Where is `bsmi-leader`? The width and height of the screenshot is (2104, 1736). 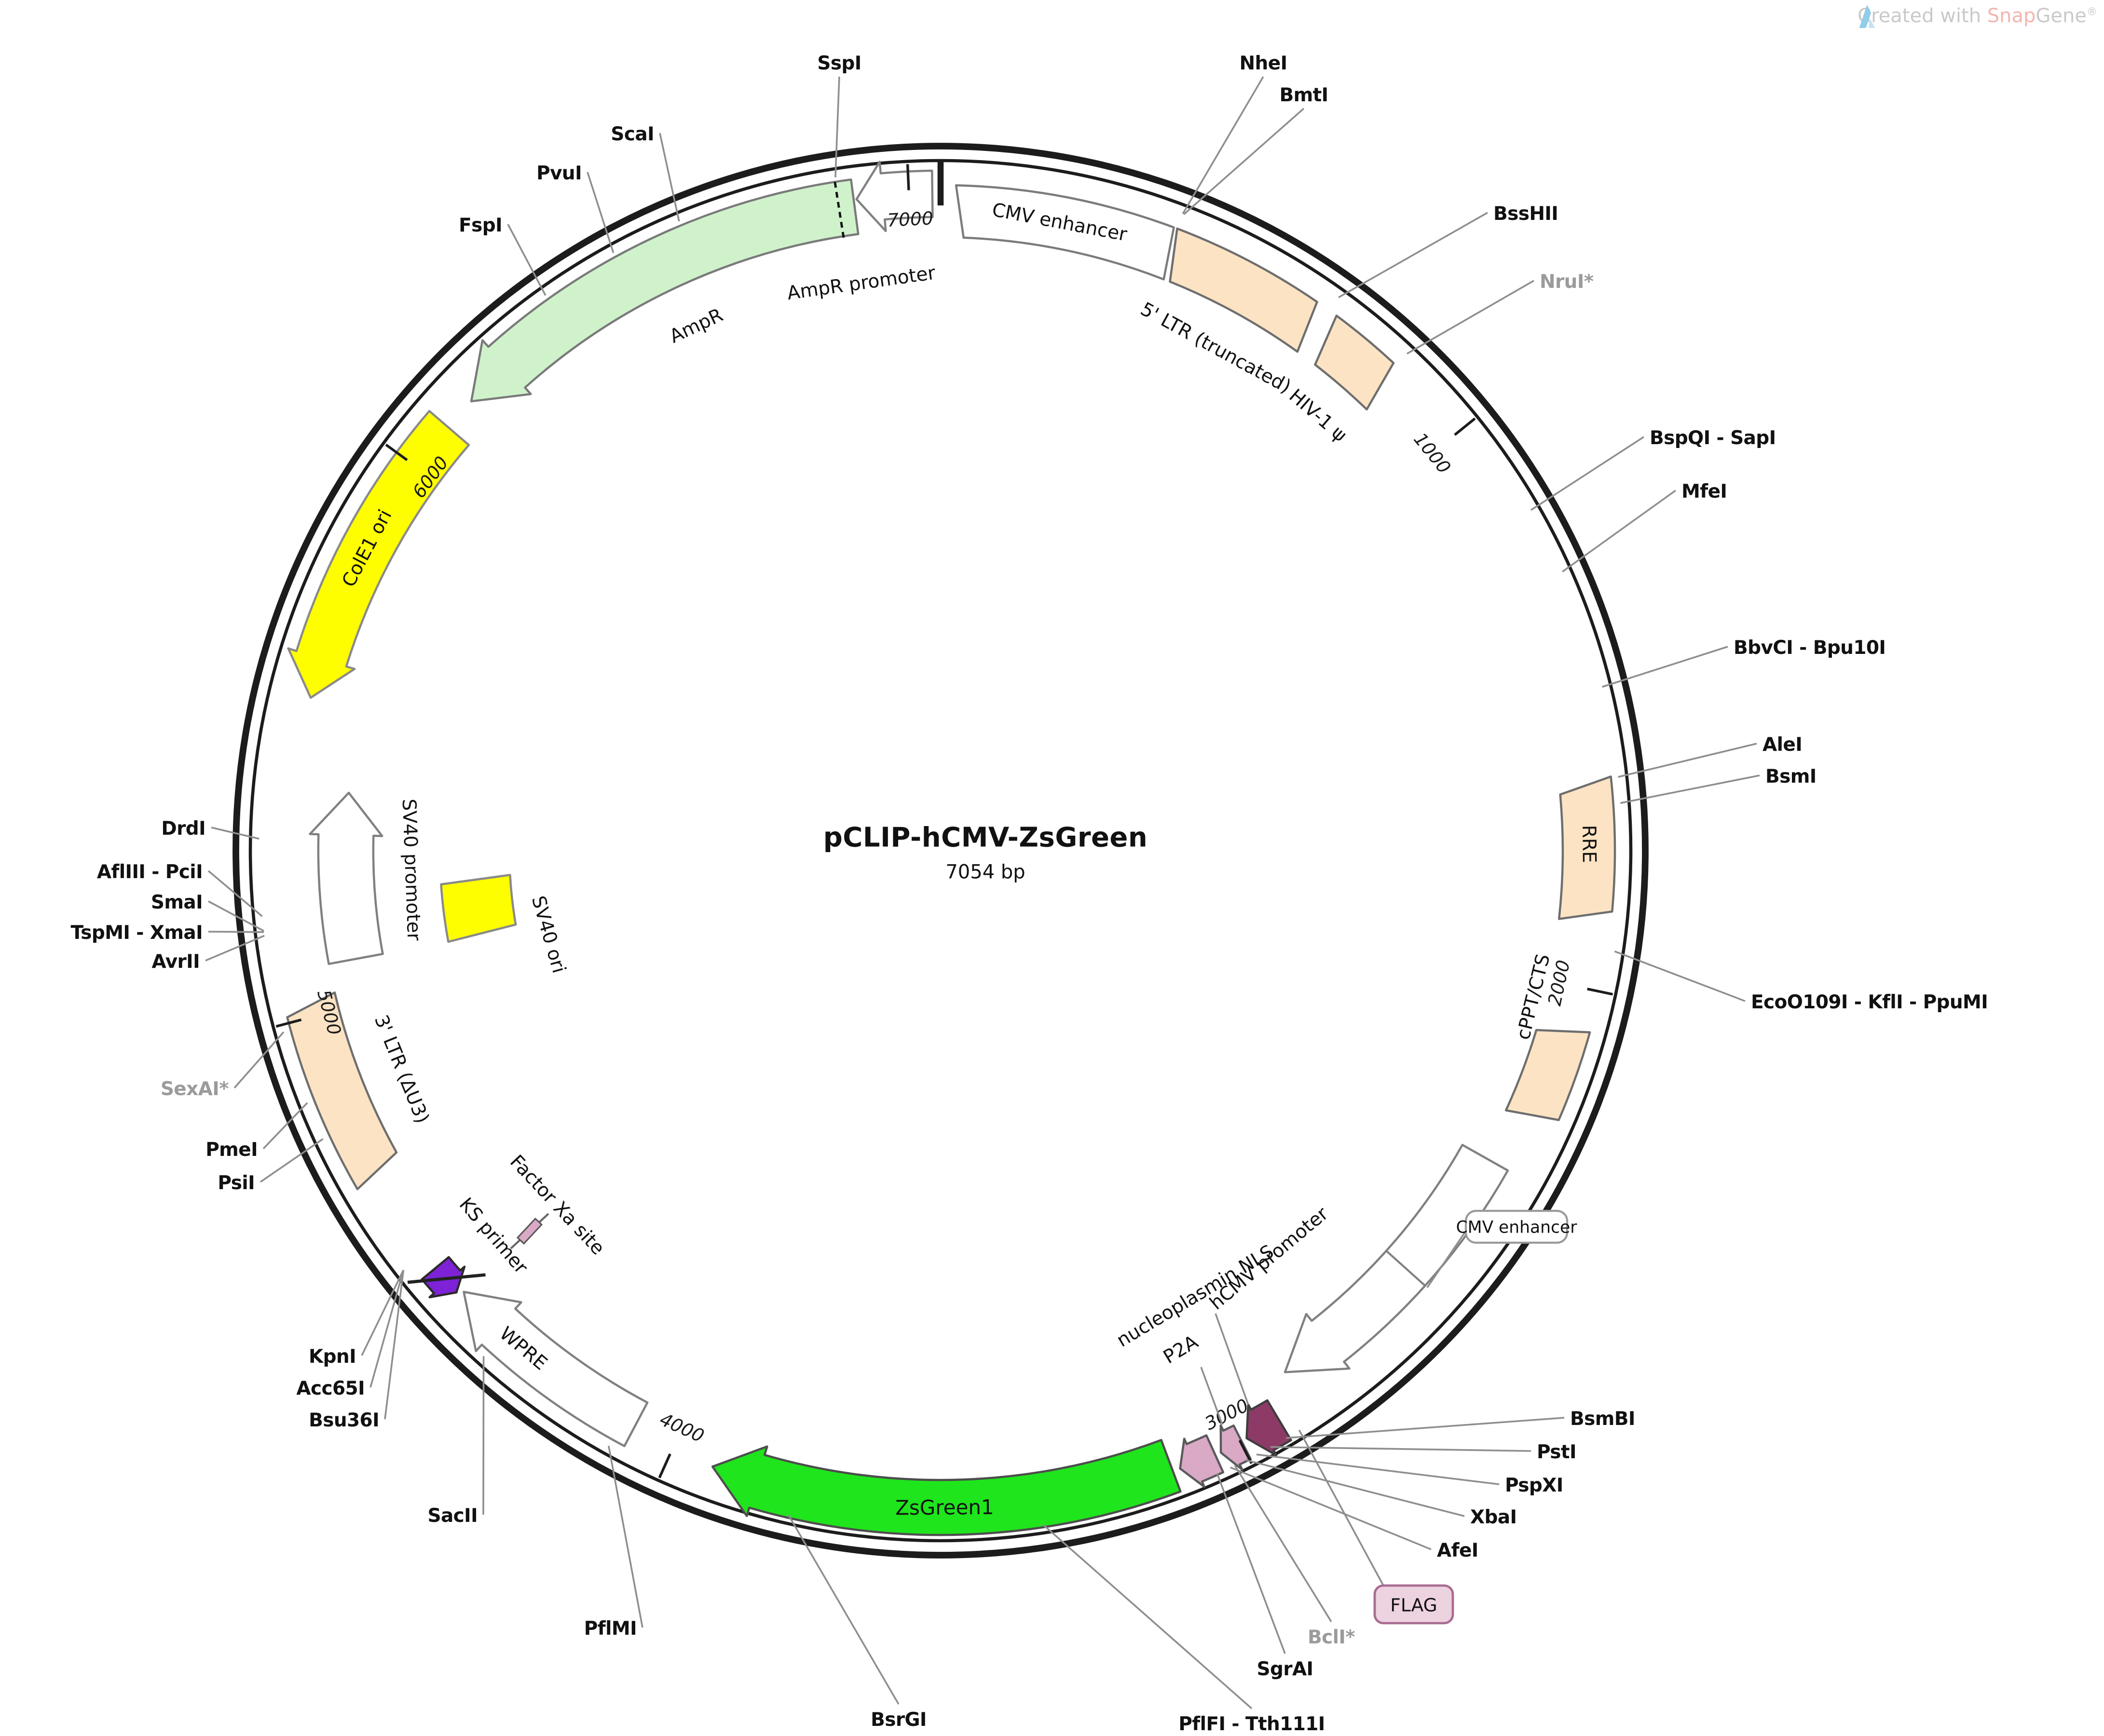 bsmi-leader is located at coordinates (1690, 789).